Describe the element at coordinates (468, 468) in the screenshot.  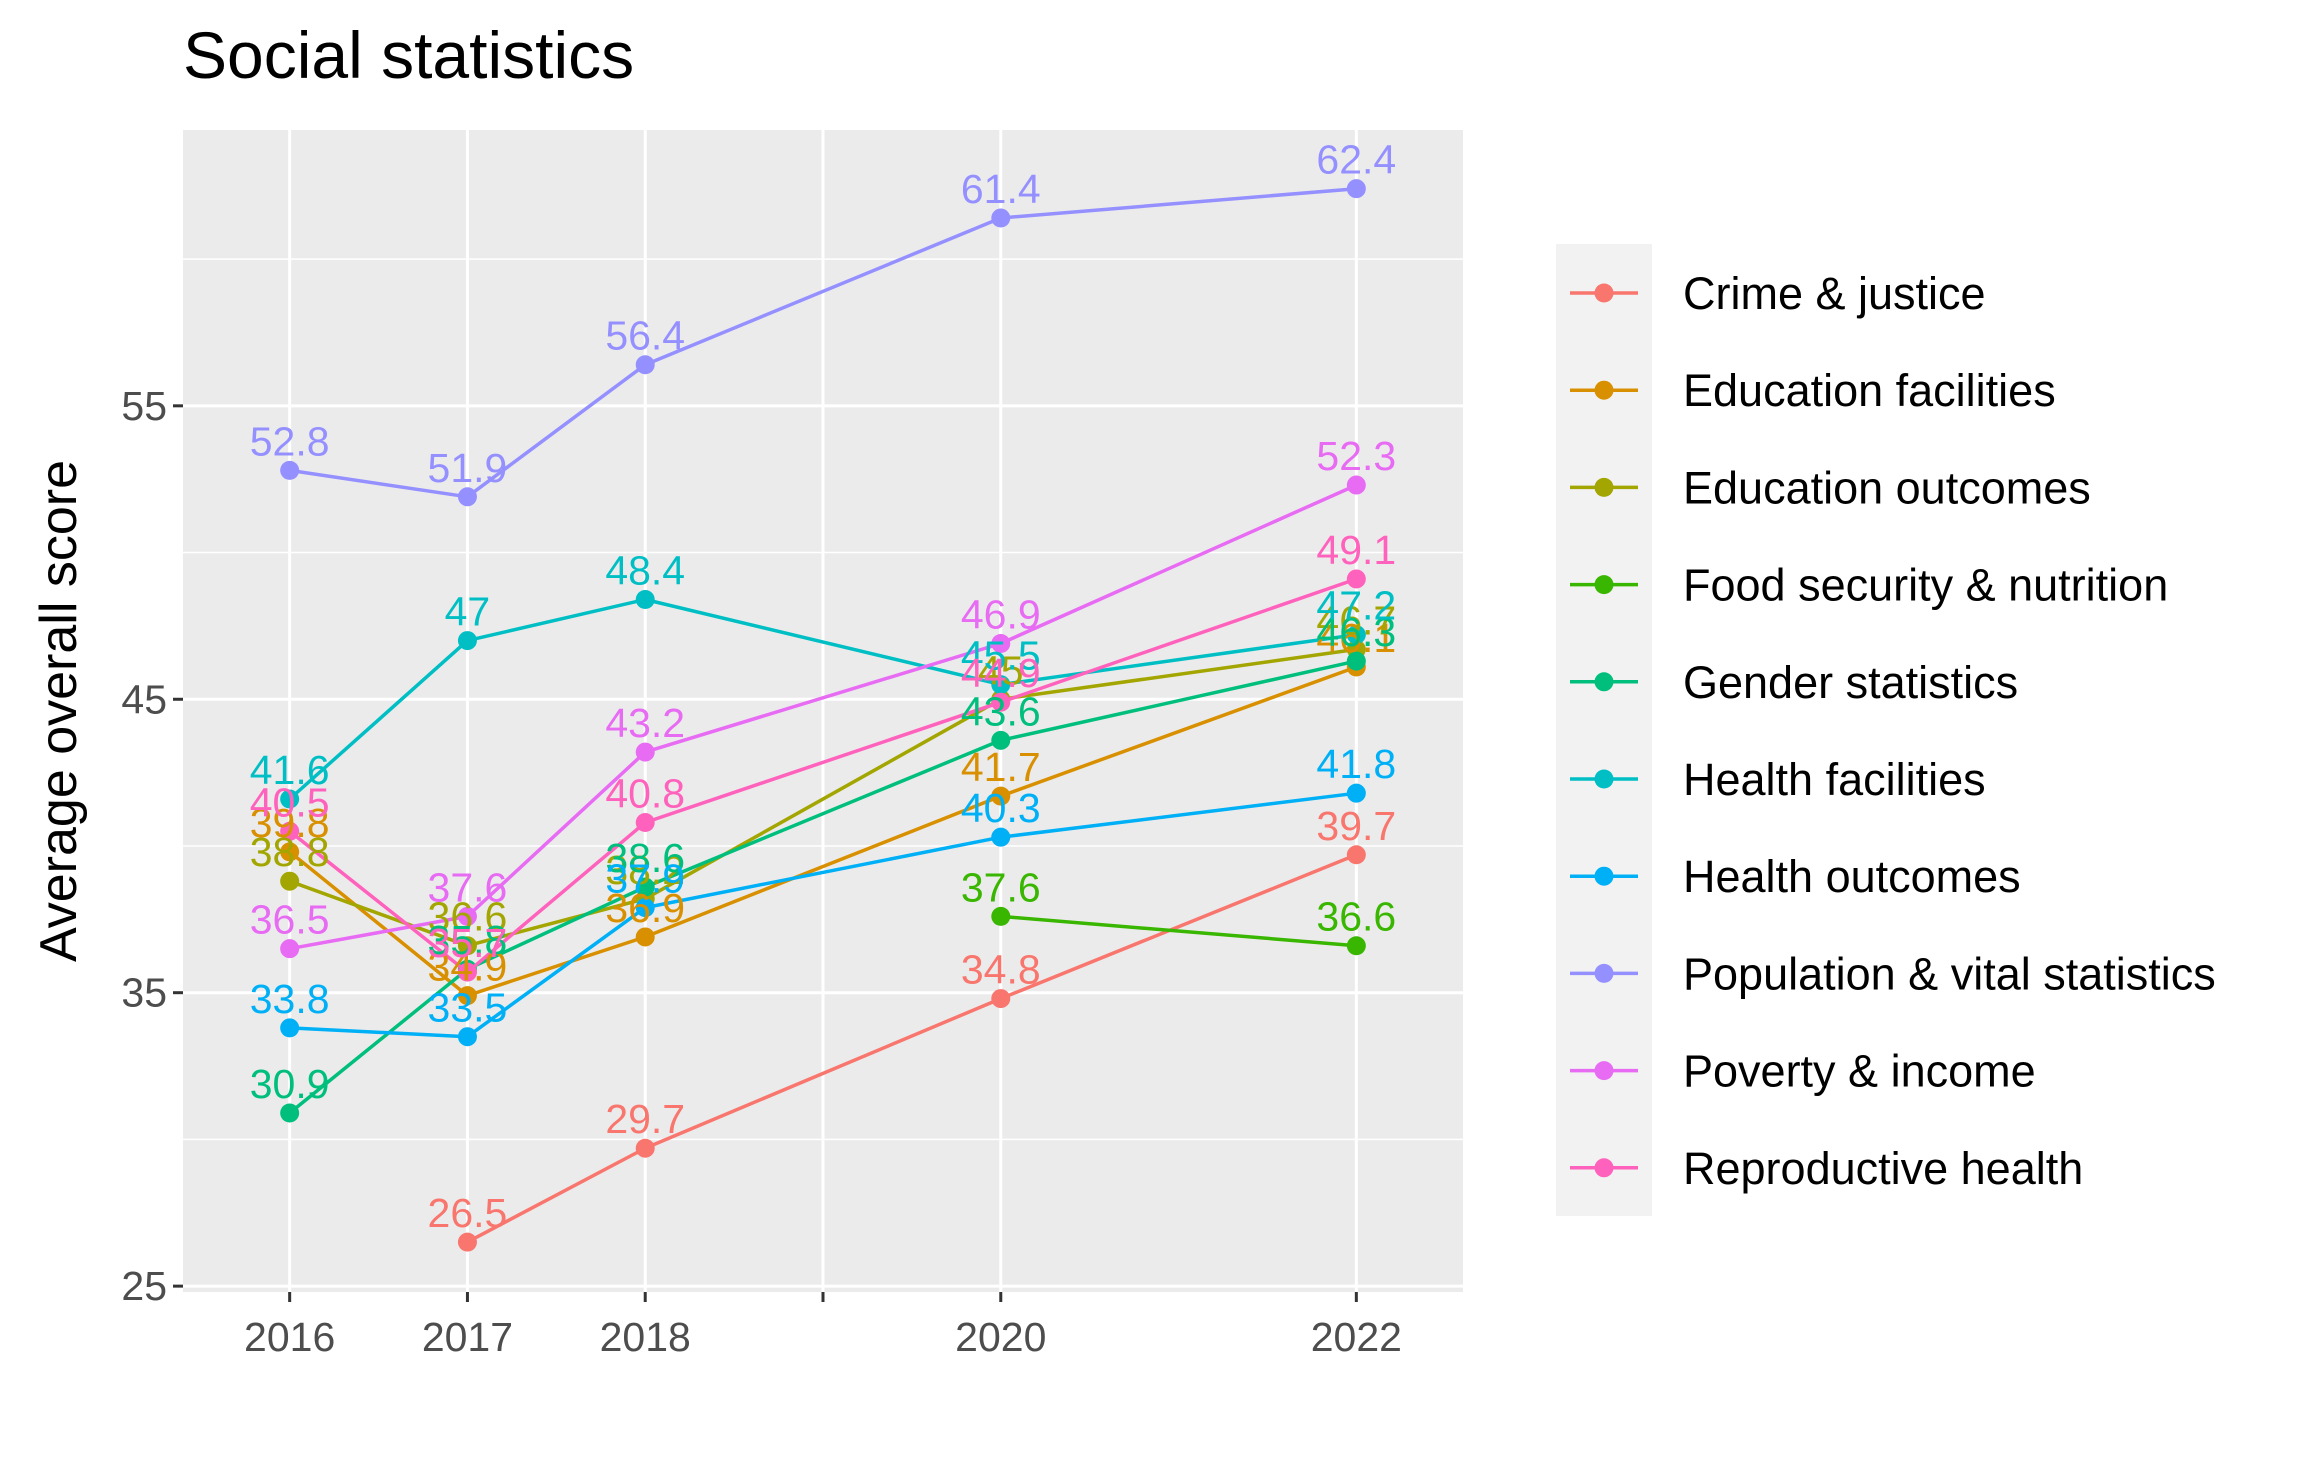
I see `data-label: 51.9` at that location.